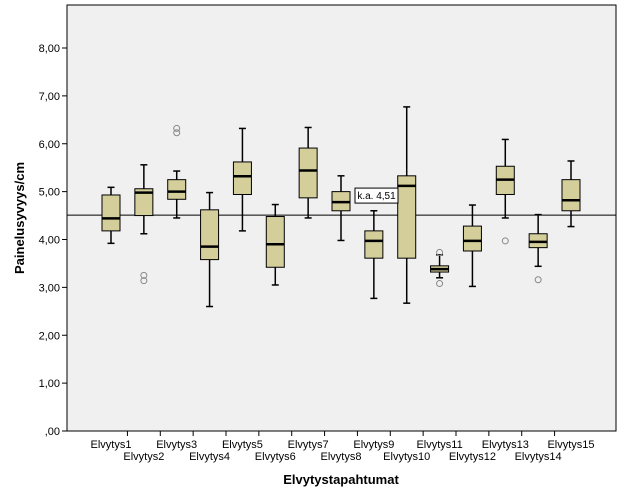  I want to click on x-tick-label: Elvytys12, so click(472, 457).